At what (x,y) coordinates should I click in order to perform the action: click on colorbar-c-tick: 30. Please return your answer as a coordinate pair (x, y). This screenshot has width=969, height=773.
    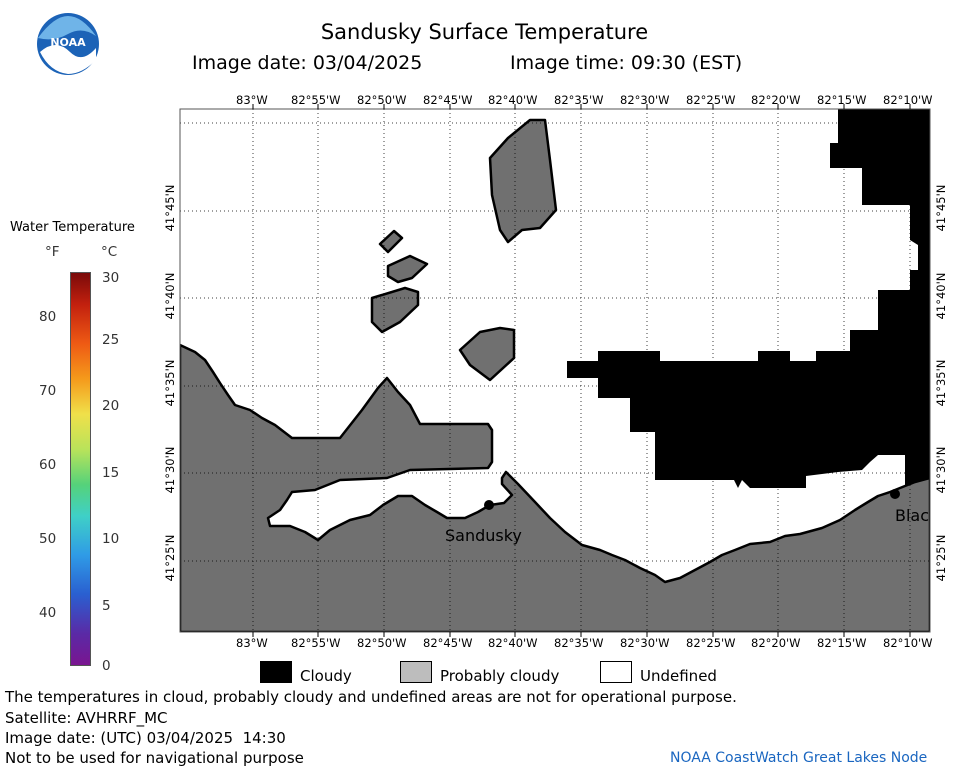
    Looking at the image, I should click on (111, 278).